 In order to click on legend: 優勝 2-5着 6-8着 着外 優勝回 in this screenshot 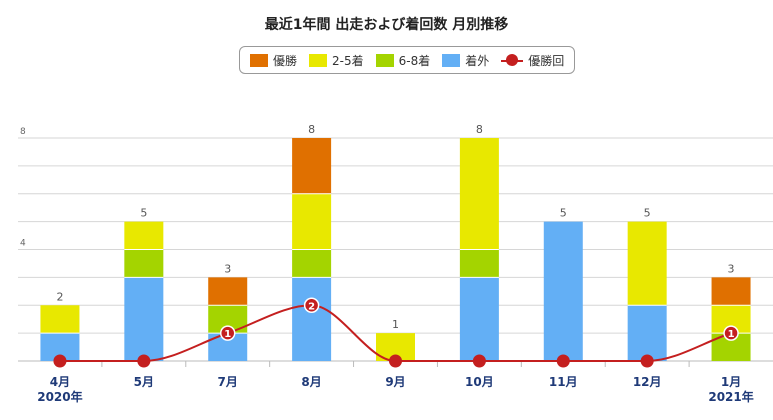, I will do `click(407, 60)`.